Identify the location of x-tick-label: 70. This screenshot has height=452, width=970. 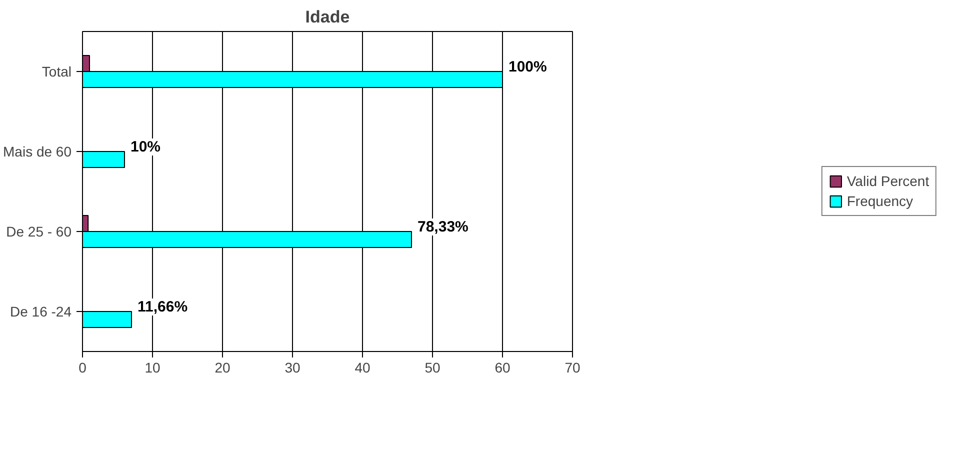
(572, 368).